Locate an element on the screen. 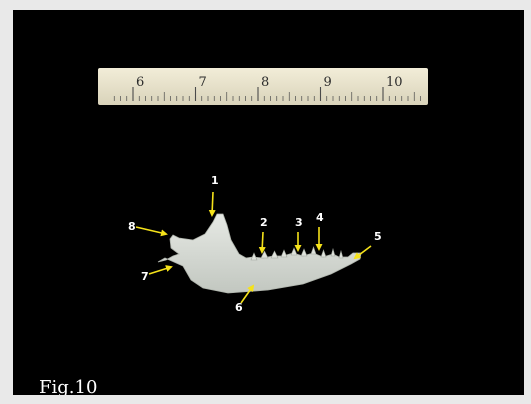 The image size is (531, 404). ruler-number: 6 is located at coordinates (140, 82).